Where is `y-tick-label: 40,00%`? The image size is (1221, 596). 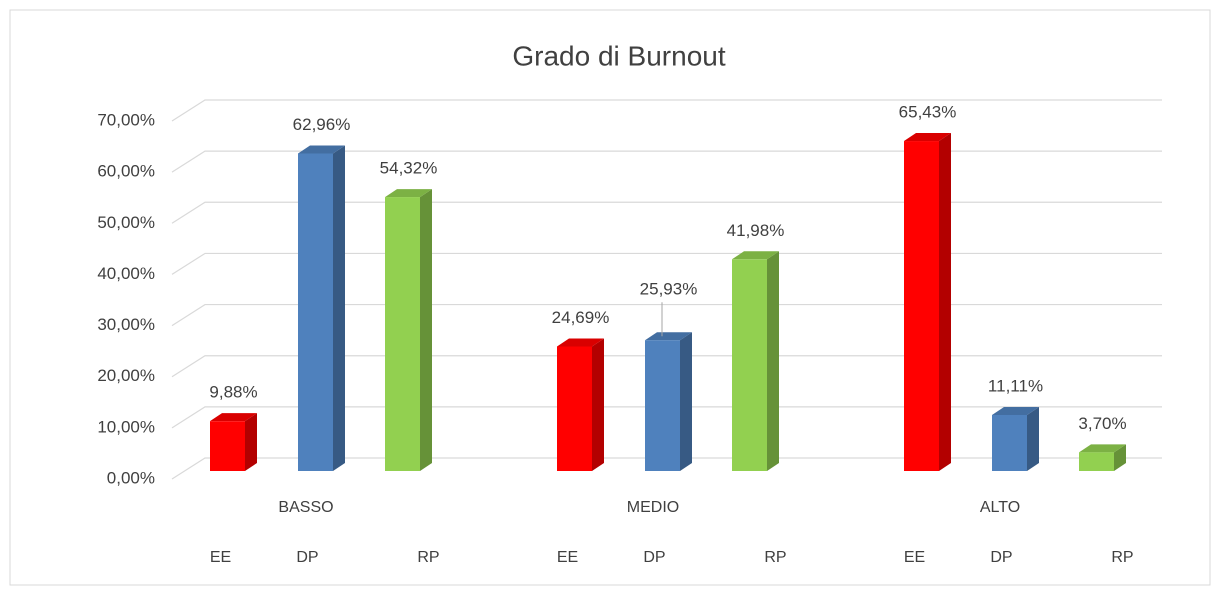
y-tick-label: 40,00% is located at coordinates (126, 273).